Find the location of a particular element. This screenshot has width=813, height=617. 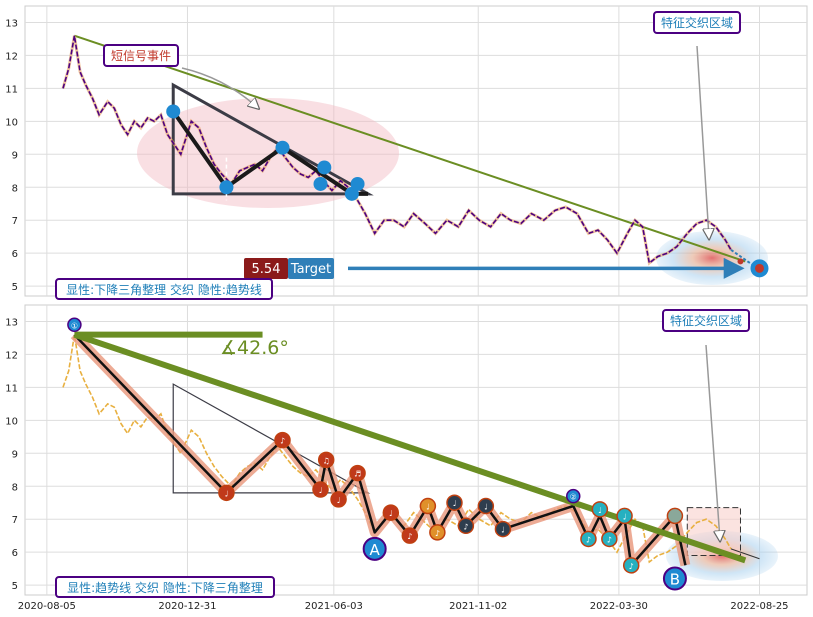

bottom-zone-label-box: 特征交织区域 is located at coordinates (706, 320).